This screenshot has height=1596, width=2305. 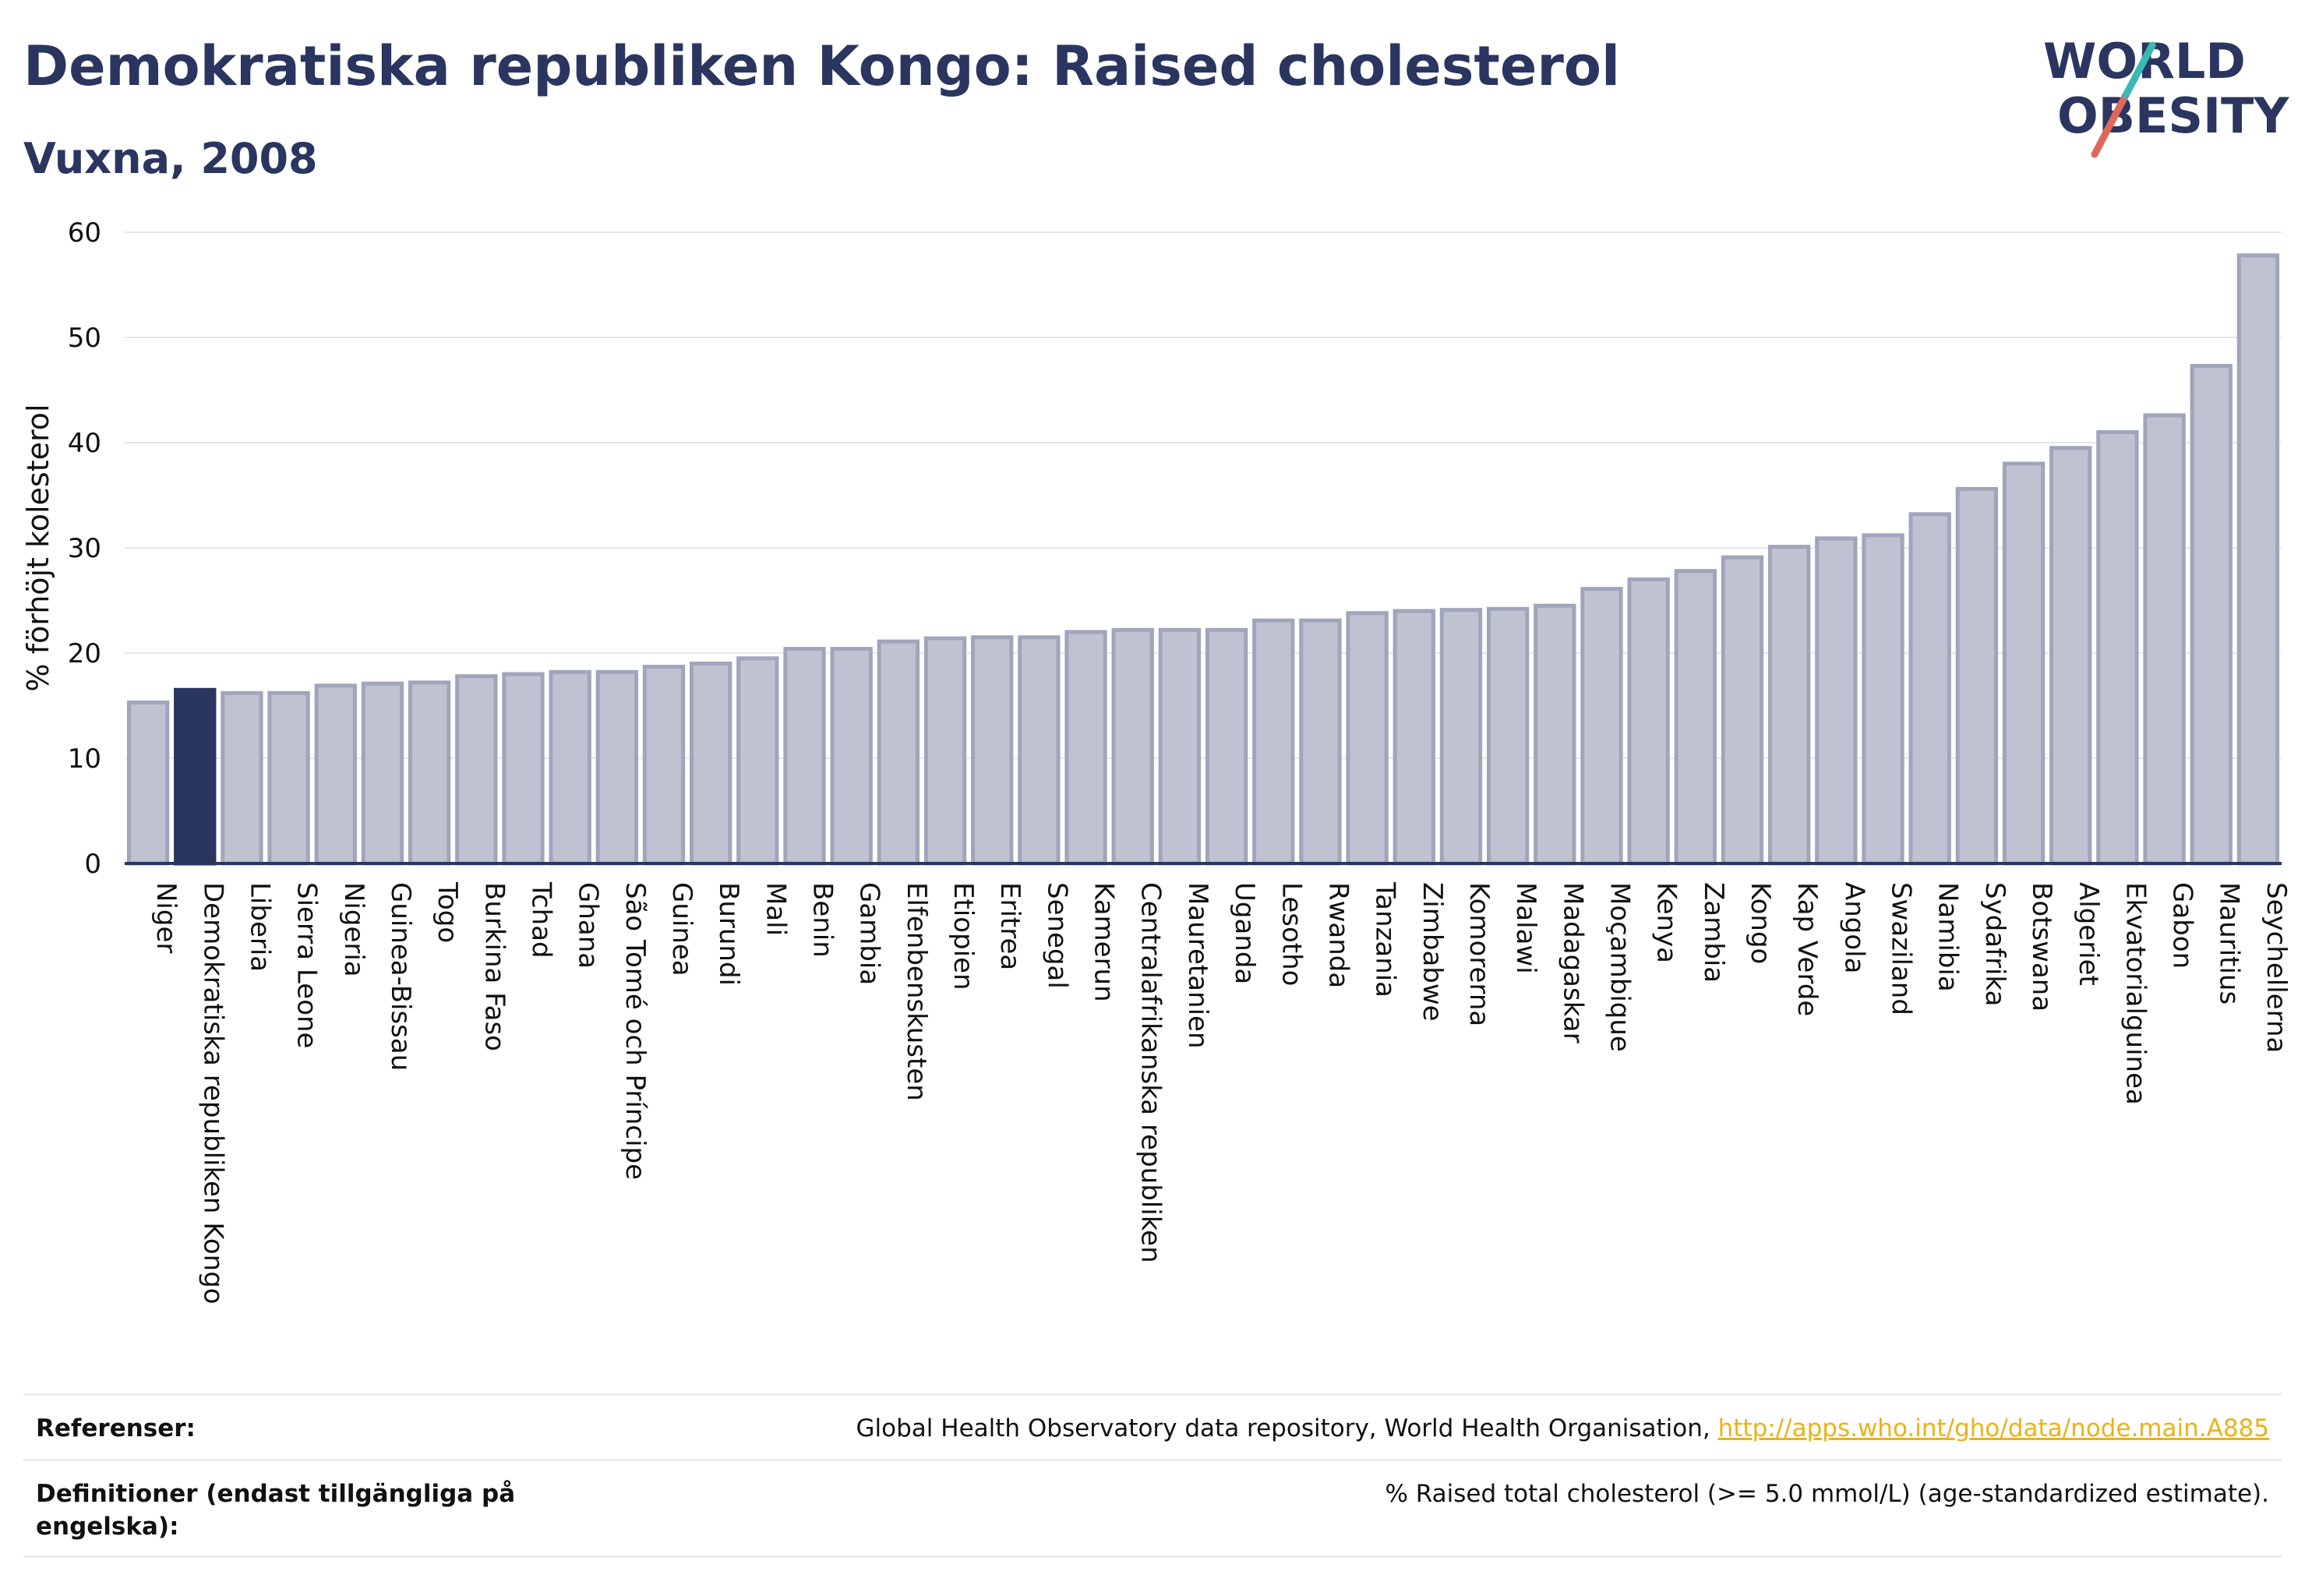 I want to click on x-tick-label: Zimbabwe, so click(x=1432, y=952).